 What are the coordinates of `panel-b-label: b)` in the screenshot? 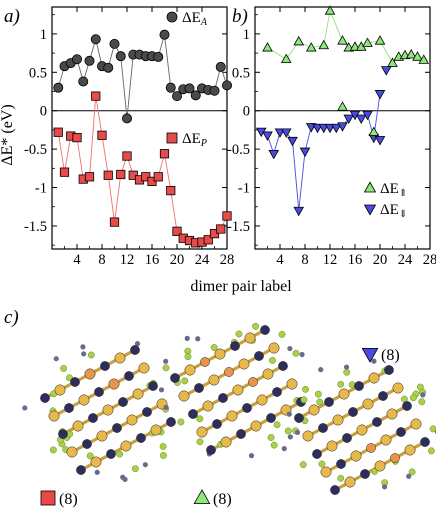 It's located at (240, 16).